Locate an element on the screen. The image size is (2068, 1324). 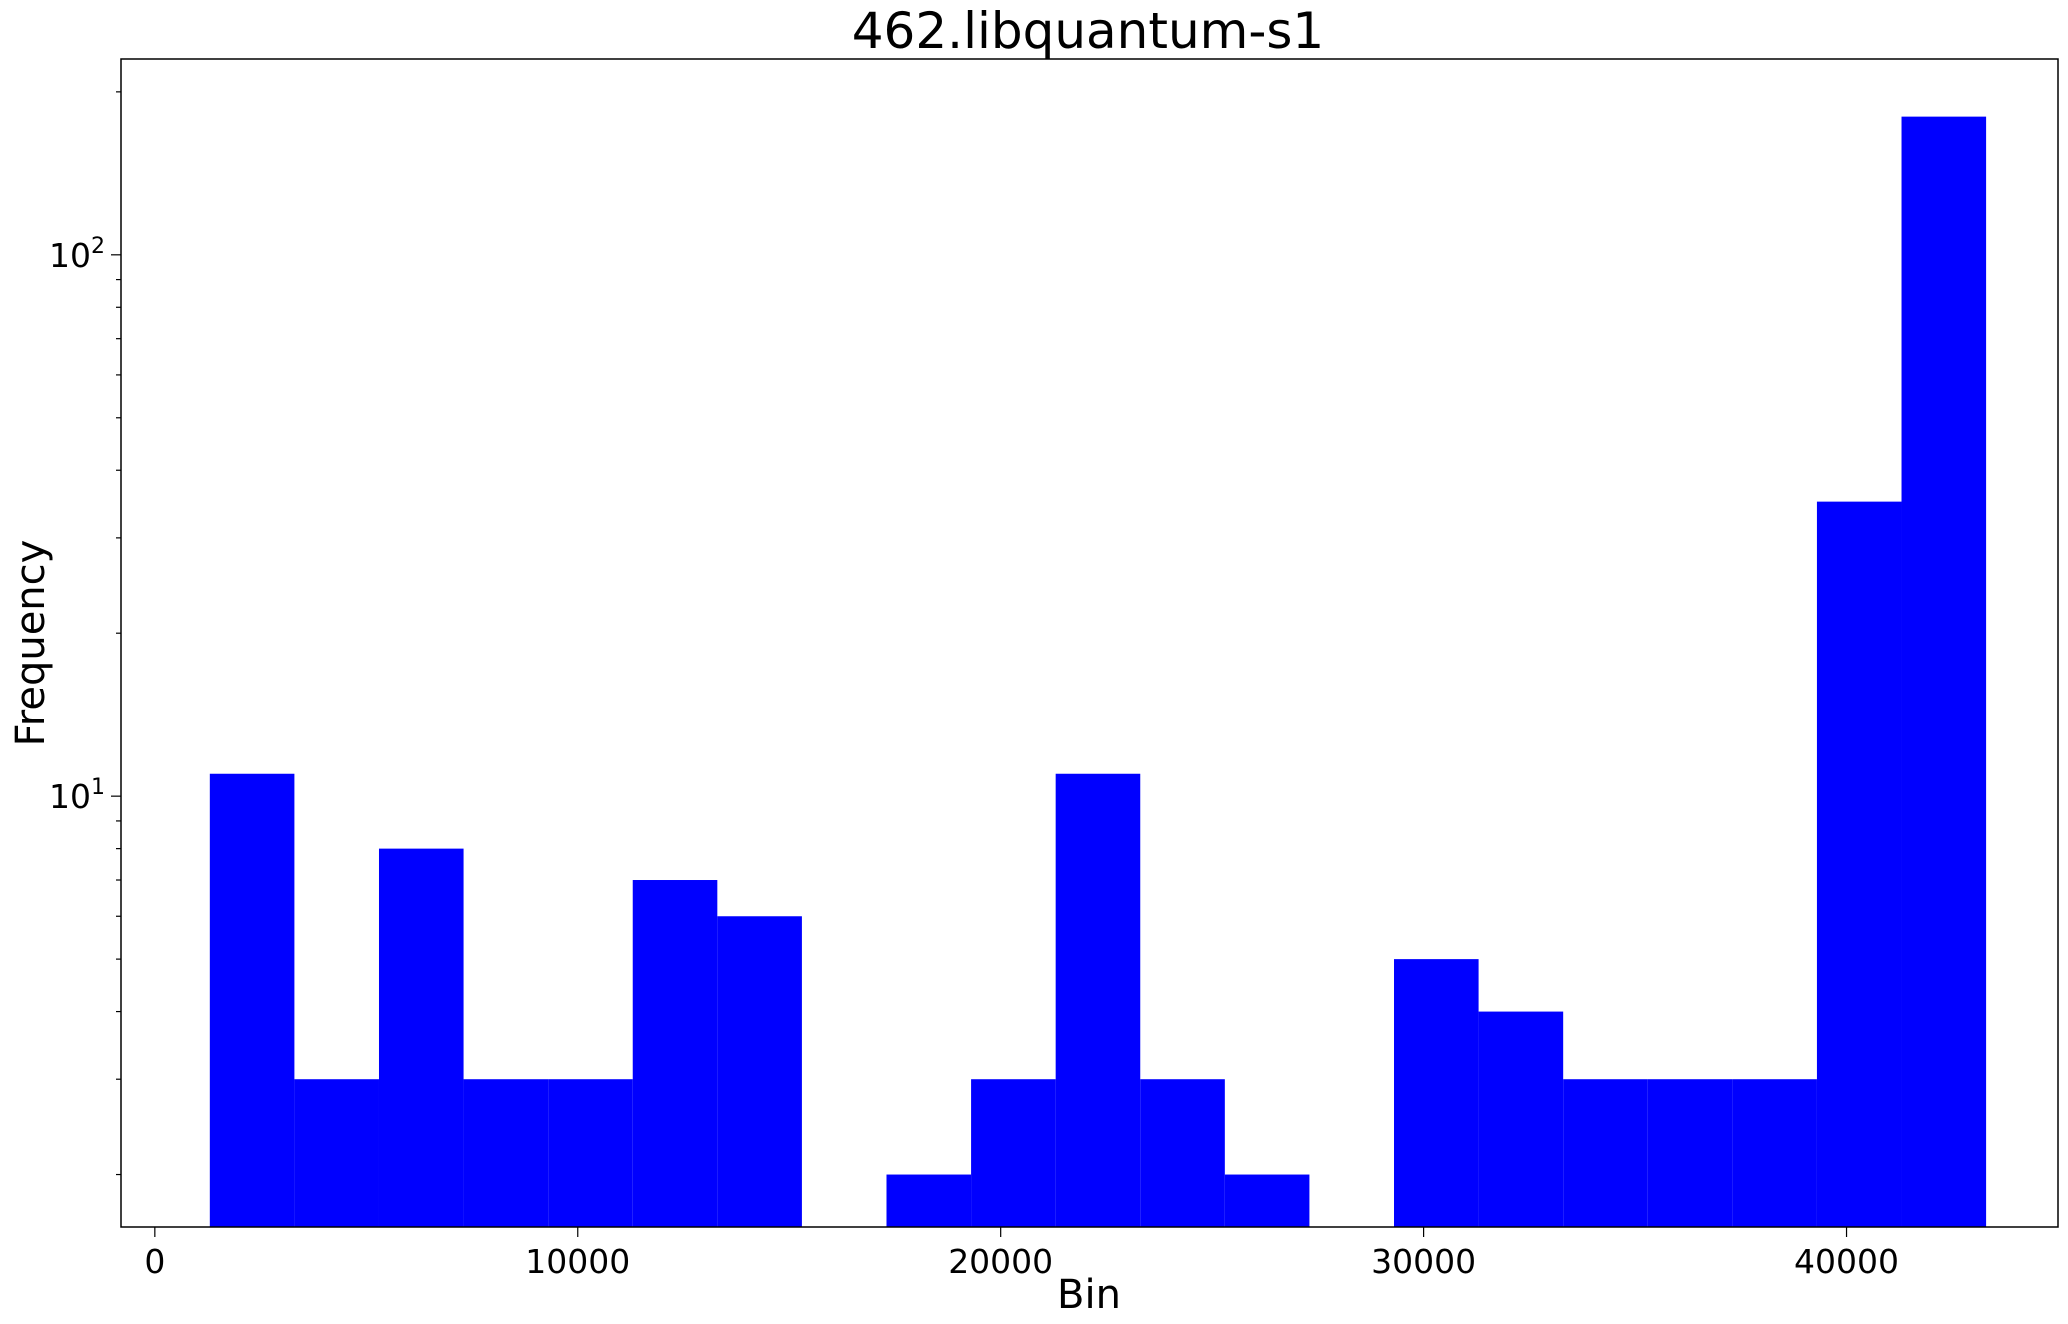
x-tick-label-2: 20000 is located at coordinates (1000, 1261).